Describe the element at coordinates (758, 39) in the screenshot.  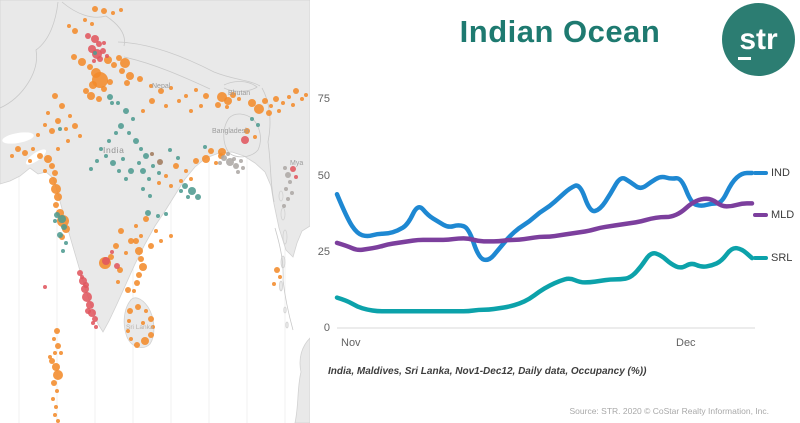
I see `str-logo: str` at that location.